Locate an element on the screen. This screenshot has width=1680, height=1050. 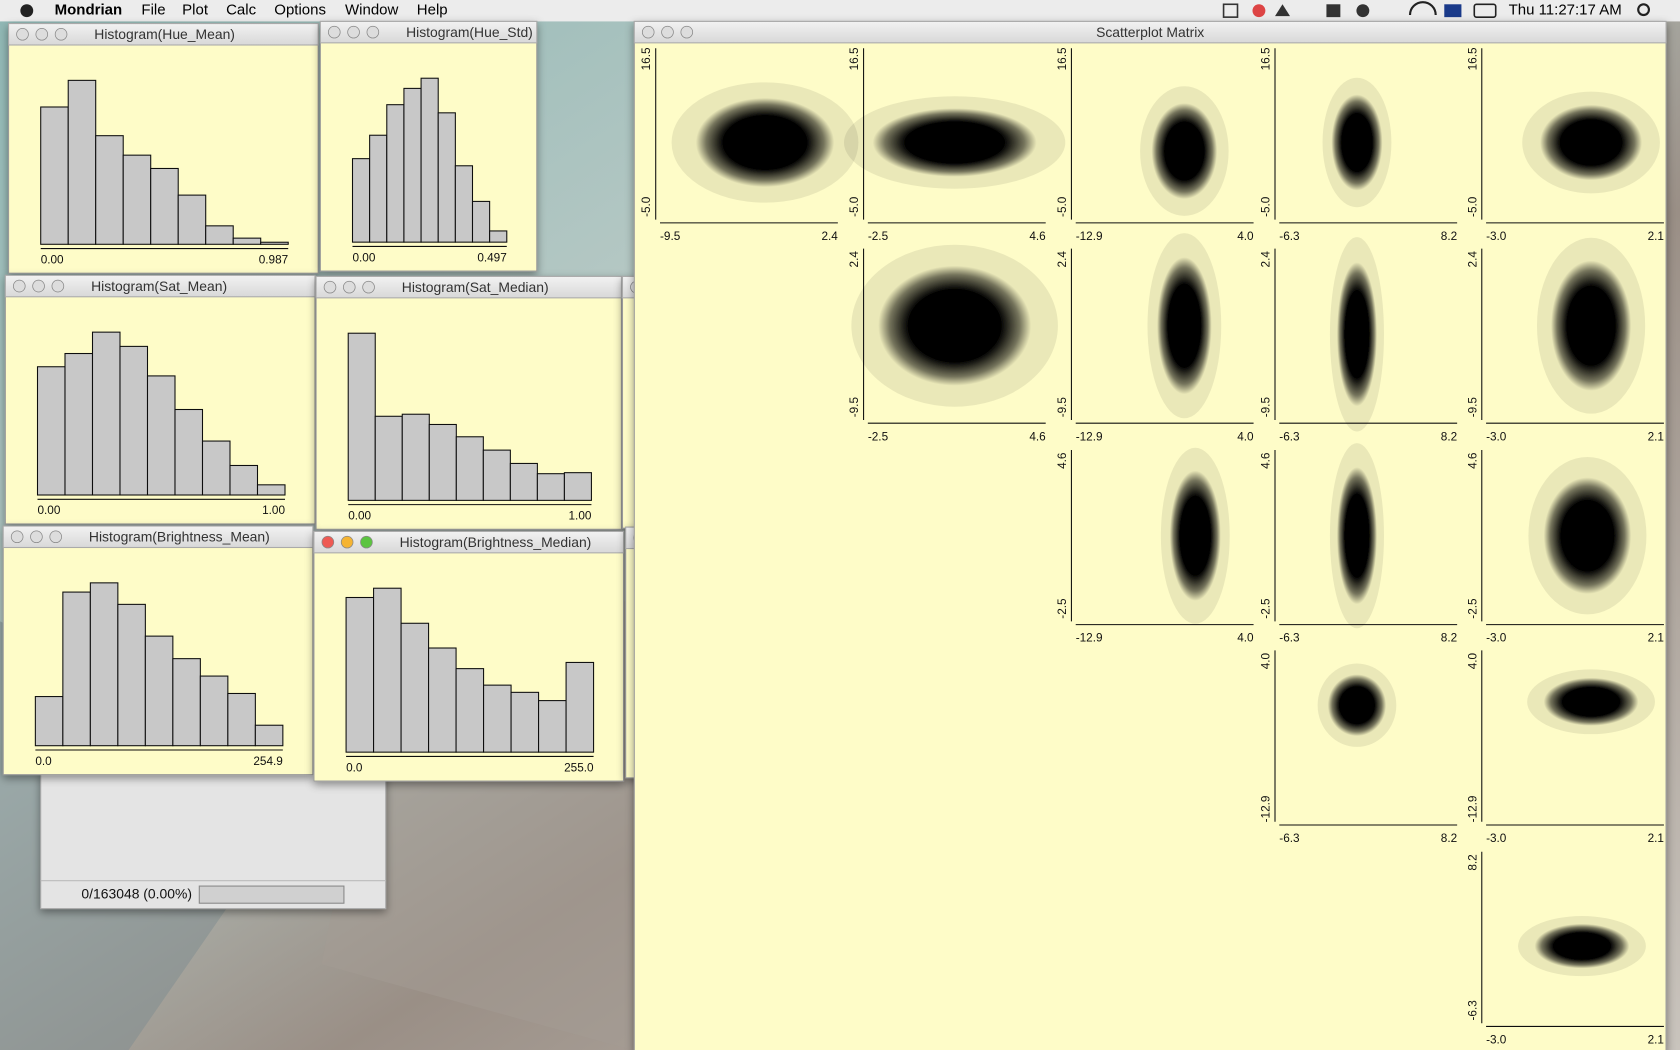
scatter-cell: 4.6 -2.5 -6.3 8.2 is located at coordinates (1359, 544).